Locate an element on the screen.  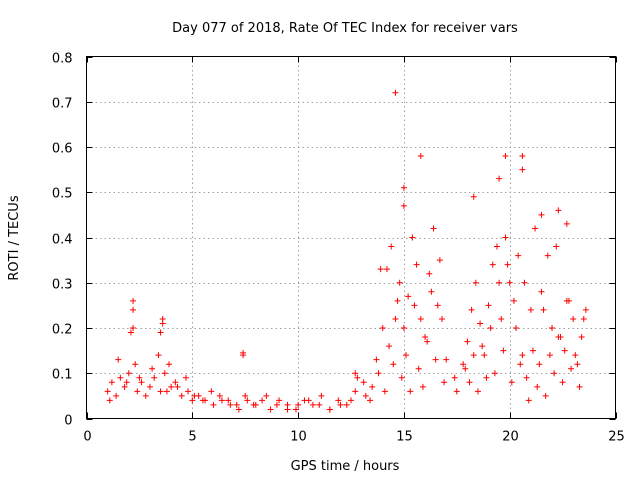
y-tick-label: 0.2 is located at coordinates (62, 330).